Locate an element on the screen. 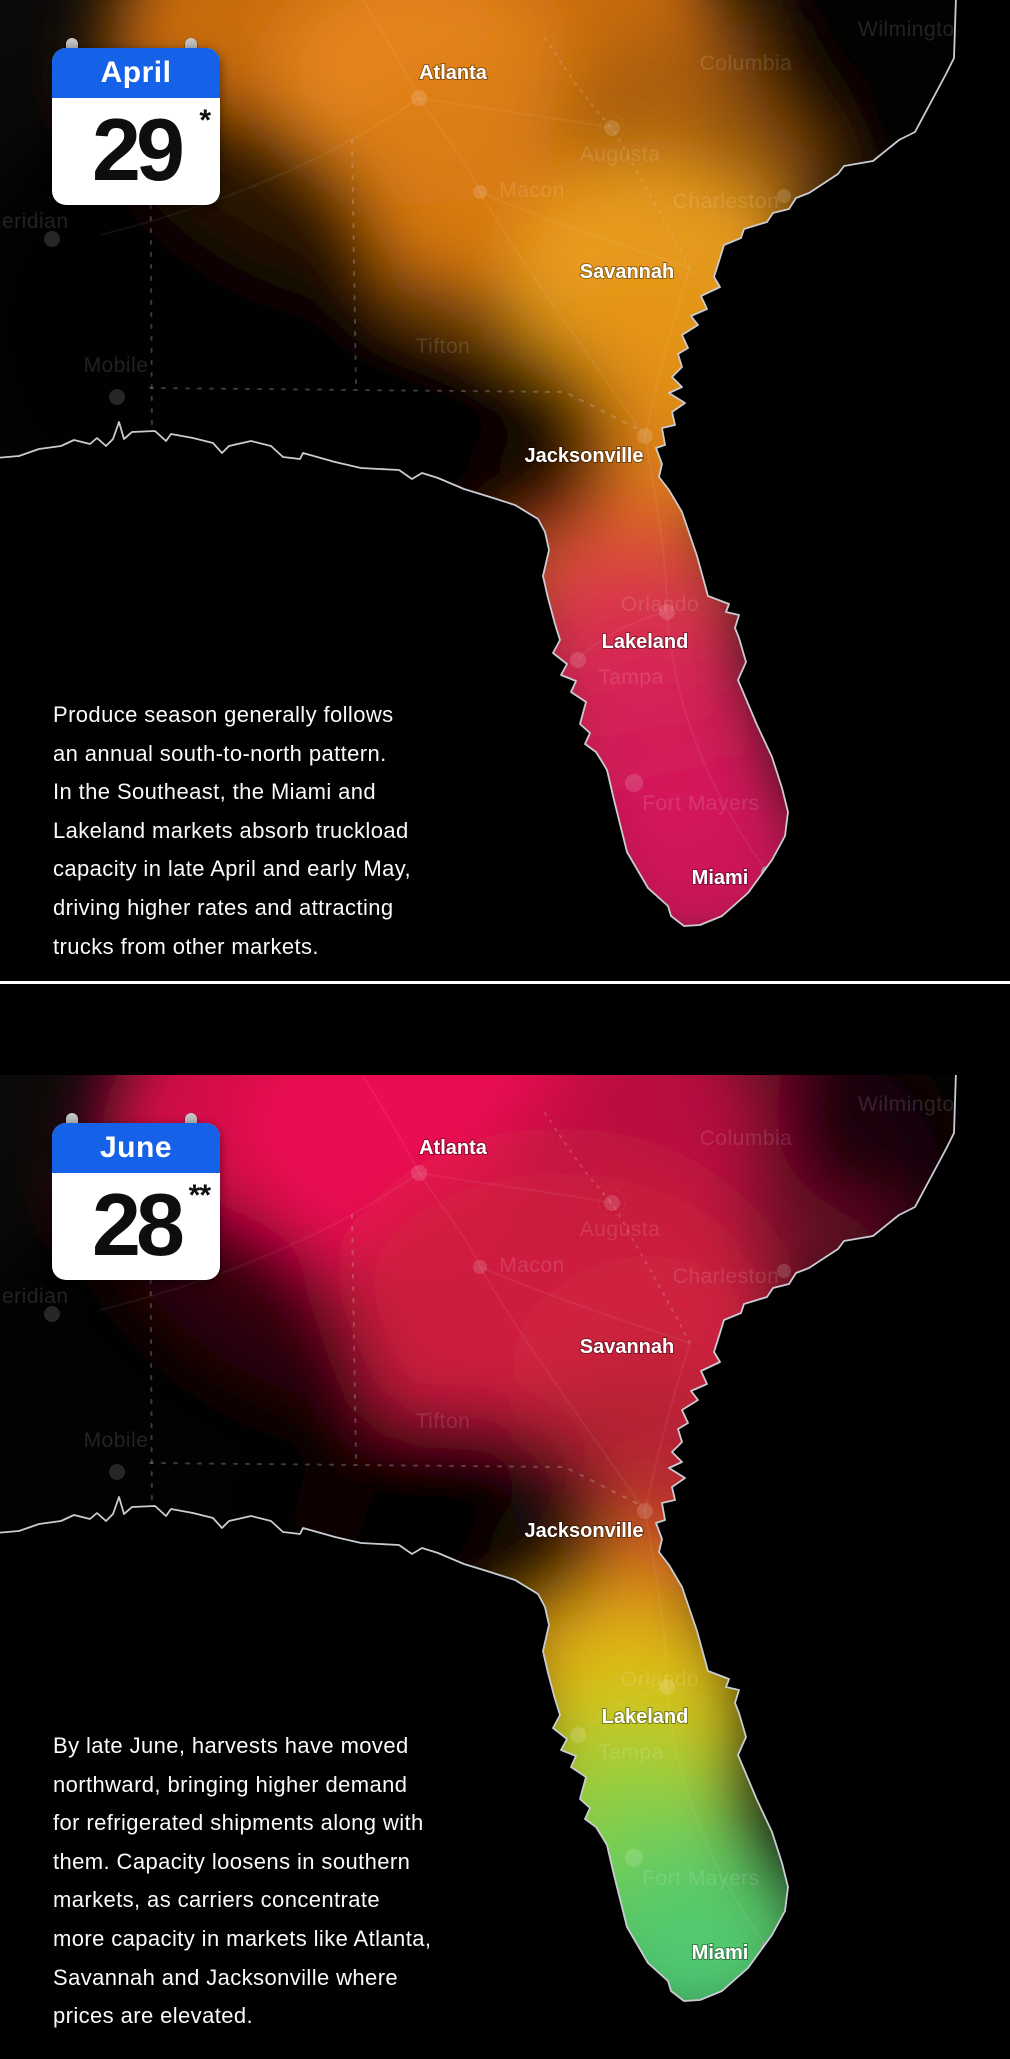 The width and height of the screenshot is (1010, 2059). calendar-month: June is located at coordinates (136, 1147).